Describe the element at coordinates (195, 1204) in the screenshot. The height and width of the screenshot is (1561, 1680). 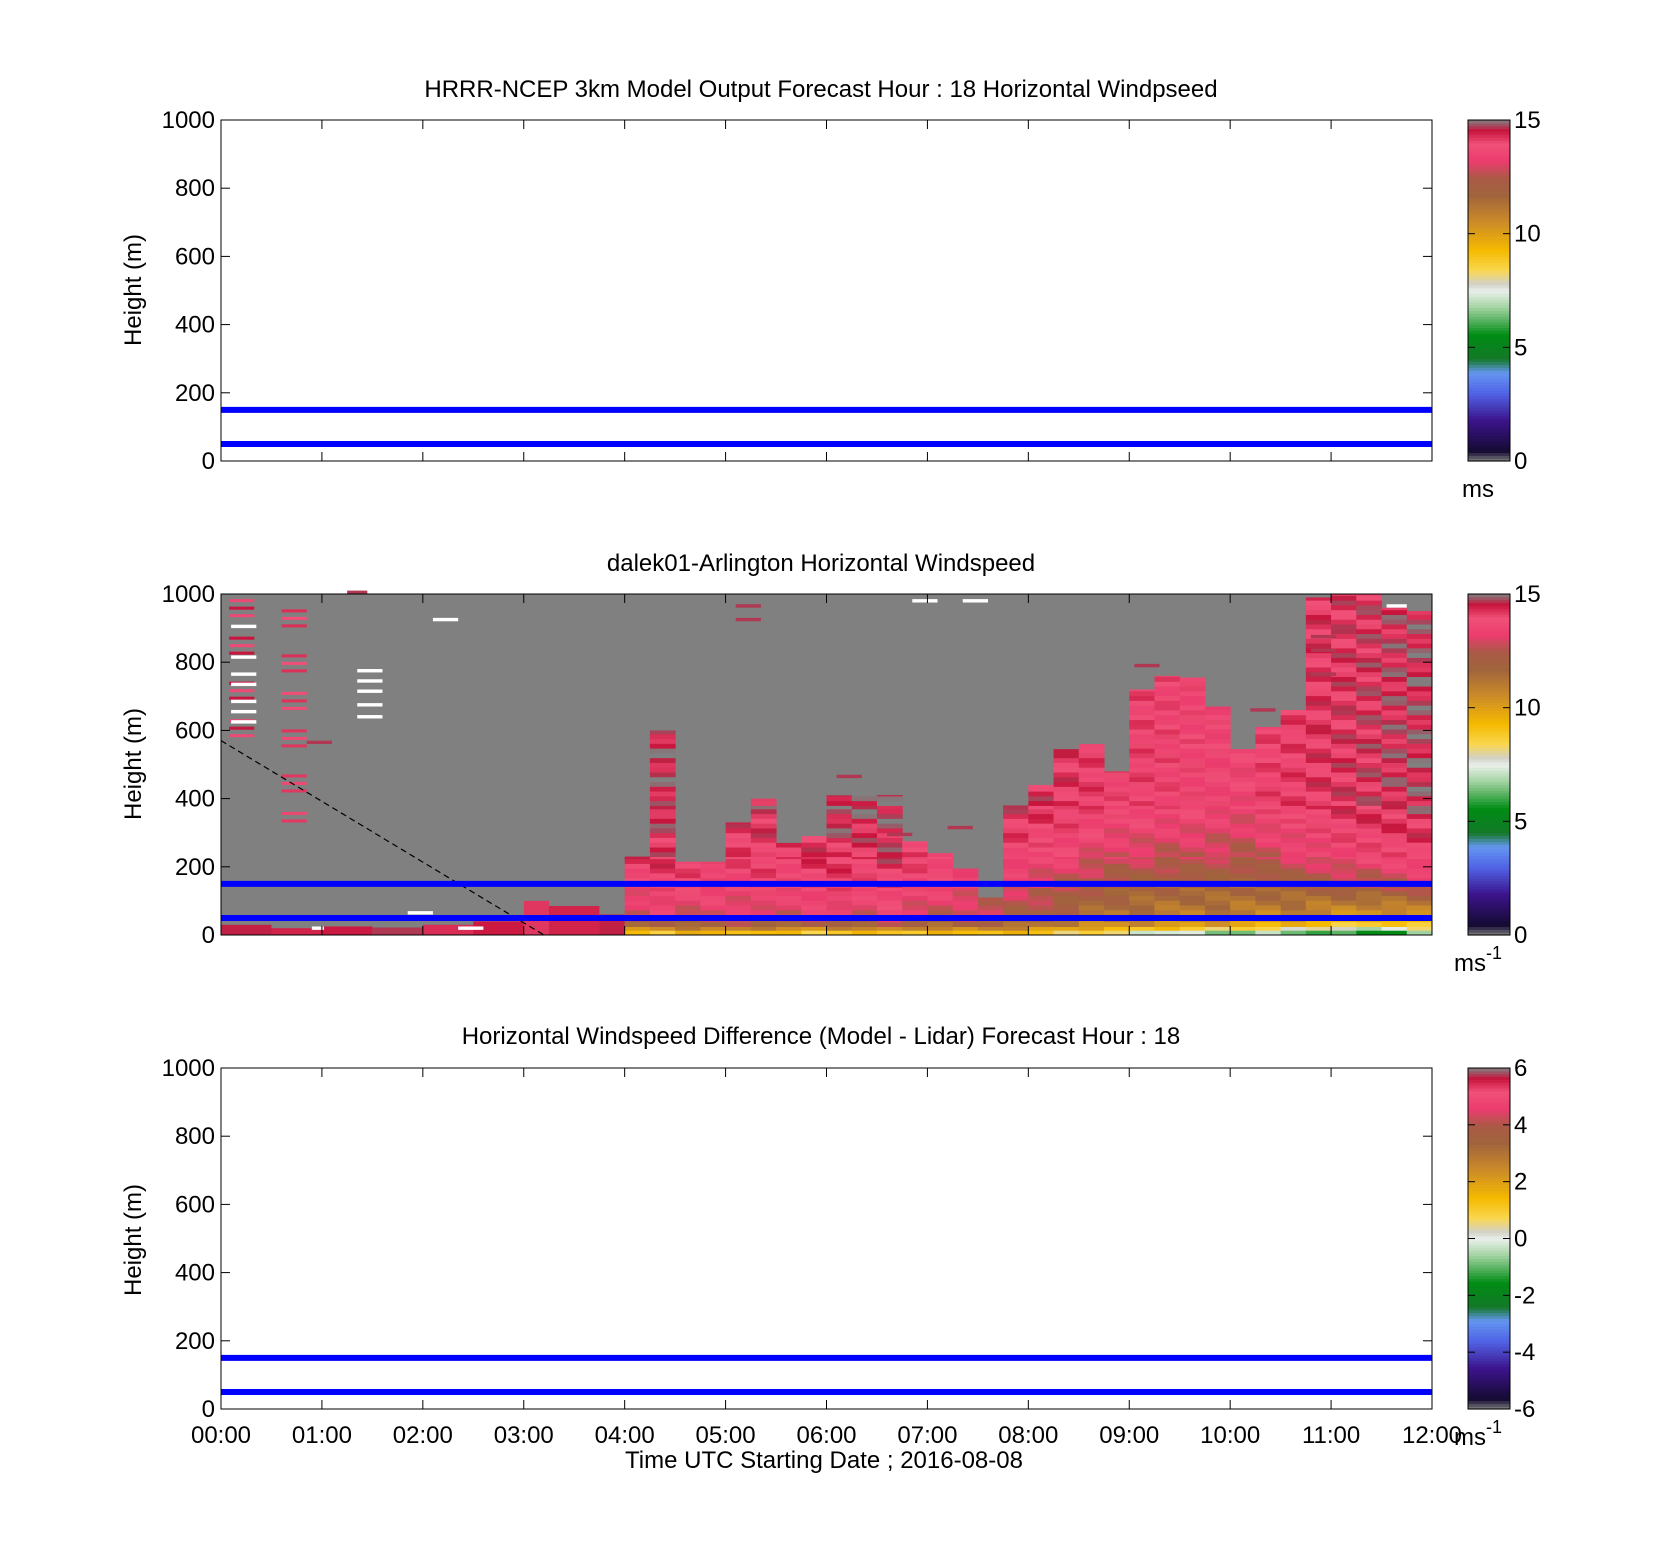
I see `y-tick-label: 600` at that location.